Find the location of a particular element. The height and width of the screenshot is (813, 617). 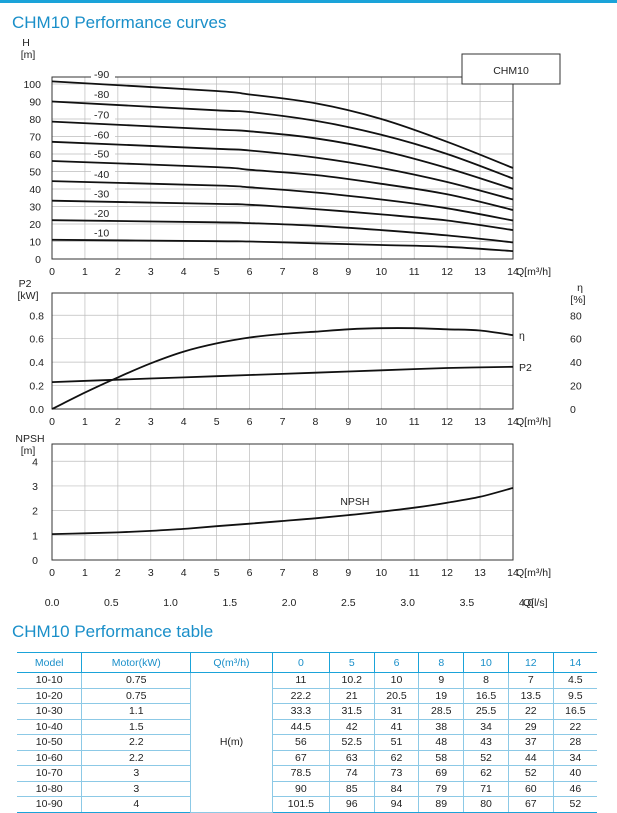

table-row: 10-40 1.5 44.5 42 41 38 34 29 22 is located at coordinates (307, 726).